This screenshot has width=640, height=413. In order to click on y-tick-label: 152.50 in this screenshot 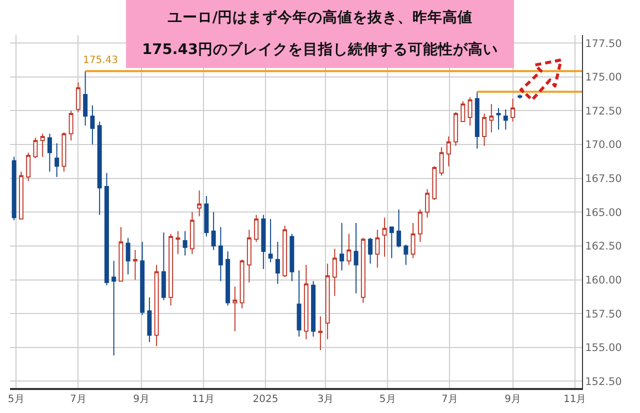, I will do `click(603, 382)`.